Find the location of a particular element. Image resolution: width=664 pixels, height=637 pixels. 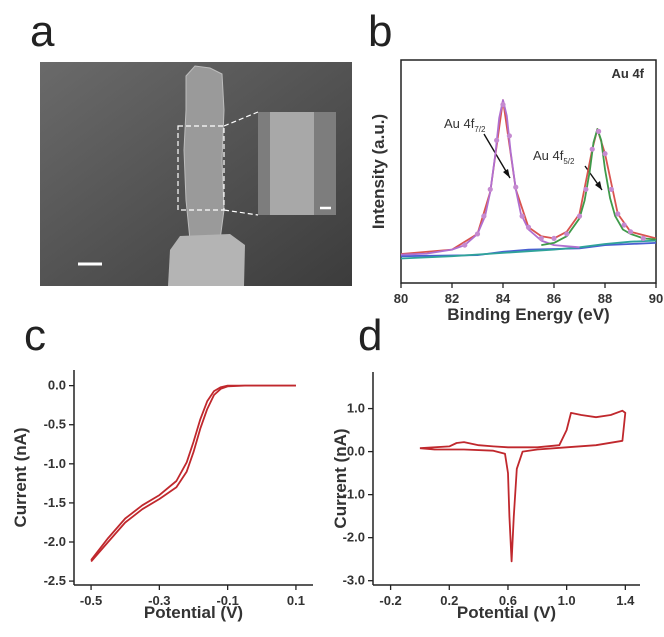

x-tick-label: -0.2 is located at coordinates (390, 600).